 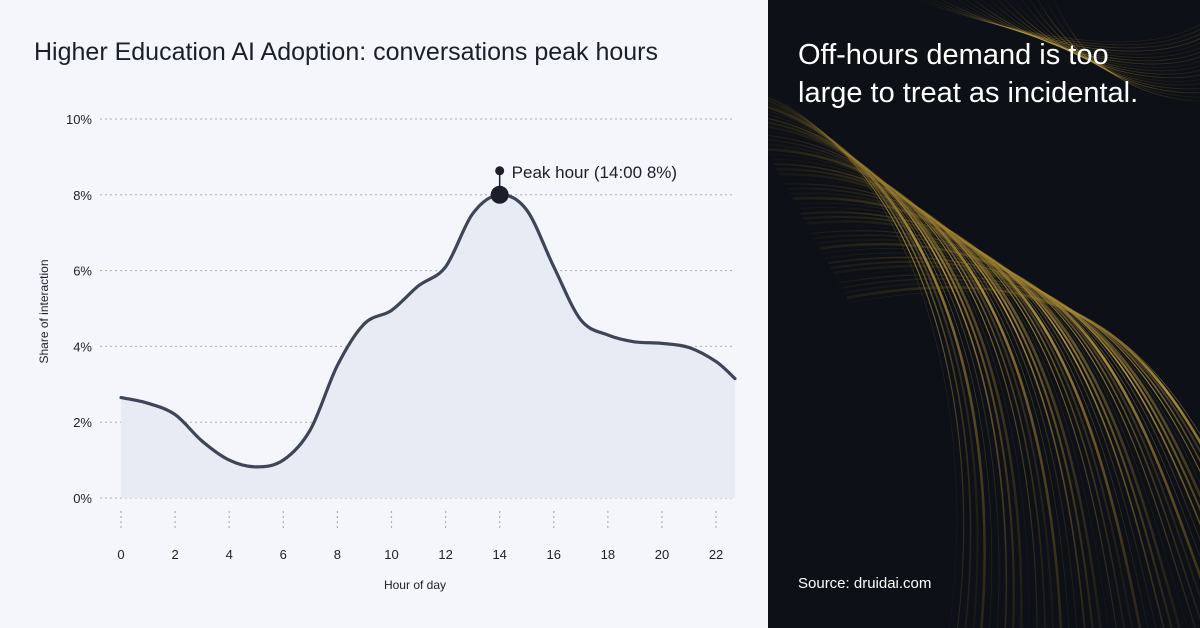 What do you see at coordinates (44, 311) in the screenshot?
I see `y-axis-label: Share of interaction` at bounding box center [44, 311].